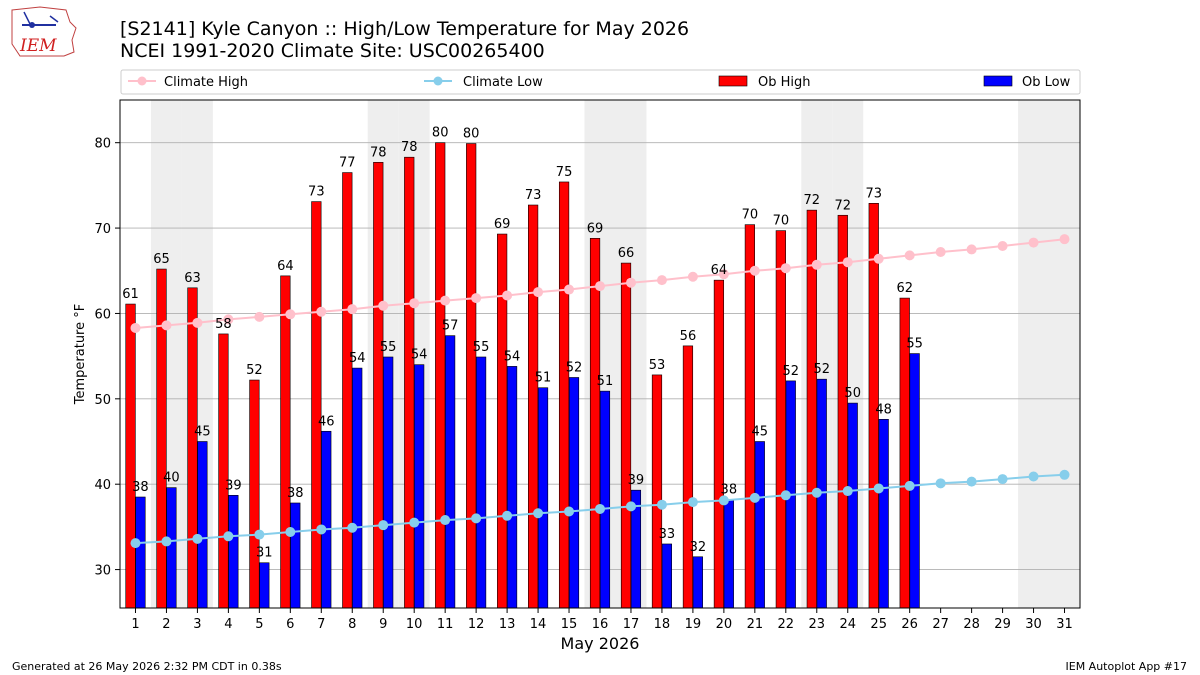  What do you see at coordinates (852, 393) in the screenshot?
I see `ob-low-label-24: 50` at bounding box center [852, 393].